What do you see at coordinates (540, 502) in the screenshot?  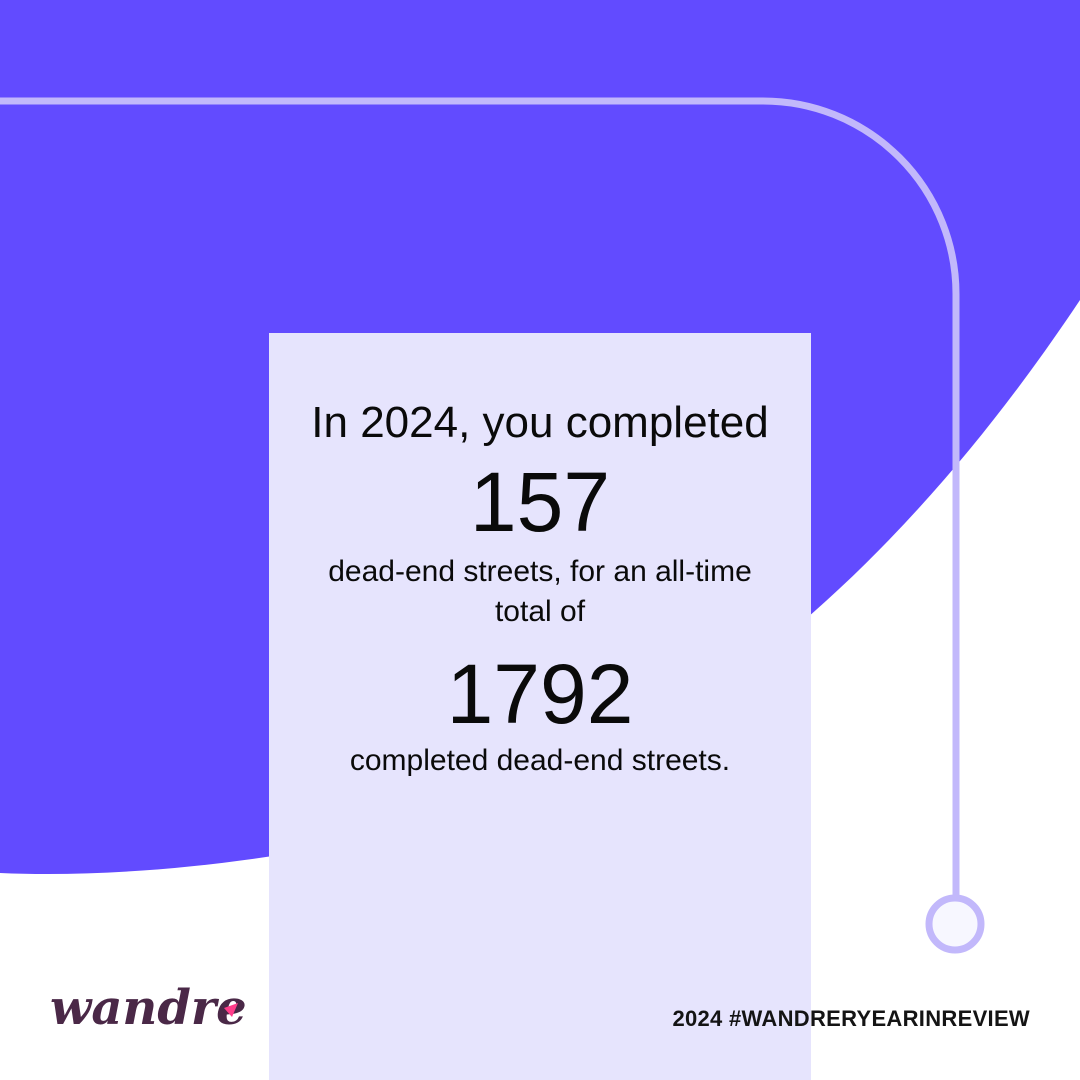 I see `year-count: 157` at bounding box center [540, 502].